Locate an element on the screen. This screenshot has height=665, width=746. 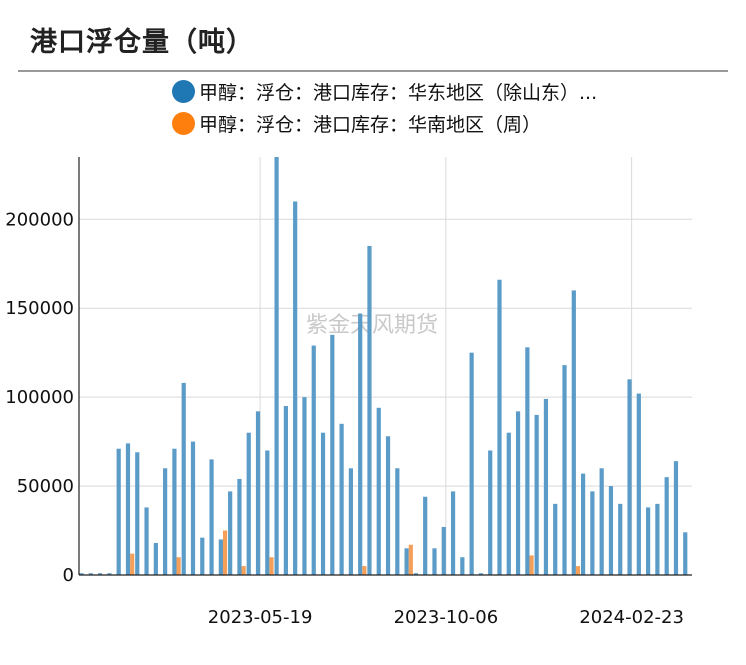
chart-title: 港口浮仓量（吨） is located at coordinates (142, 42).